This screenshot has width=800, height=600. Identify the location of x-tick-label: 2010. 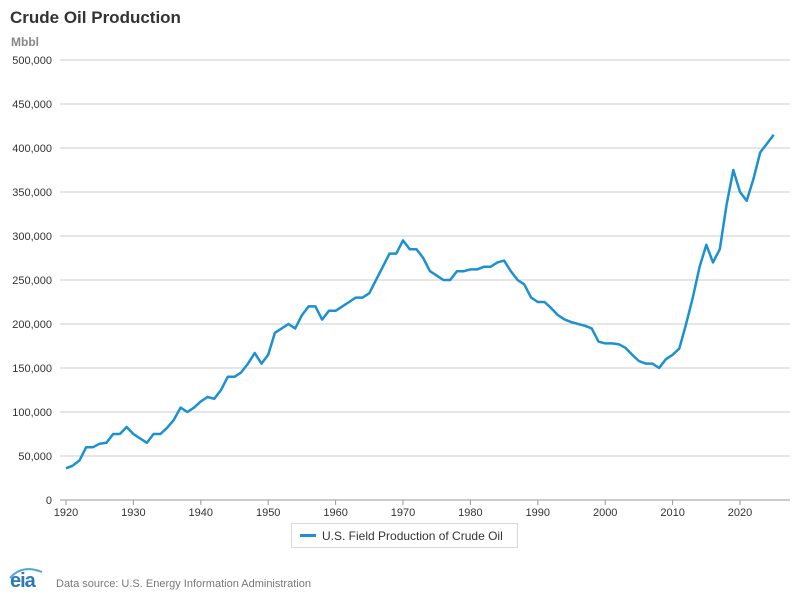
(672, 513).